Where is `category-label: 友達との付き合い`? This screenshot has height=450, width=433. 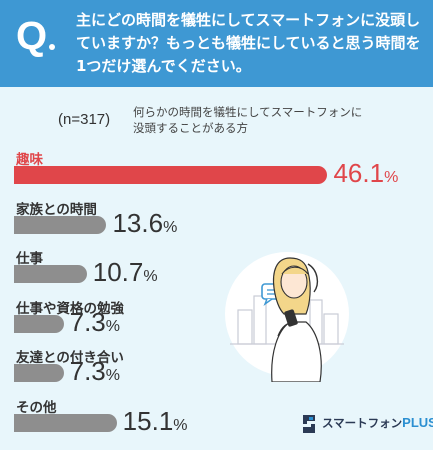 category-label: 友達との付き合い is located at coordinates (70, 358).